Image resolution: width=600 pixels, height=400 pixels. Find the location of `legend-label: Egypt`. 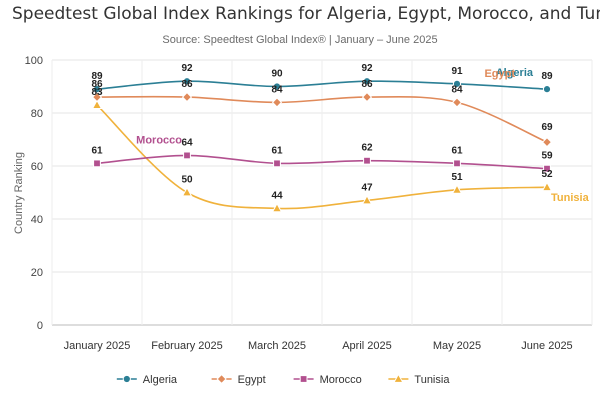

legend-label: Egypt is located at coordinates (252, 380).